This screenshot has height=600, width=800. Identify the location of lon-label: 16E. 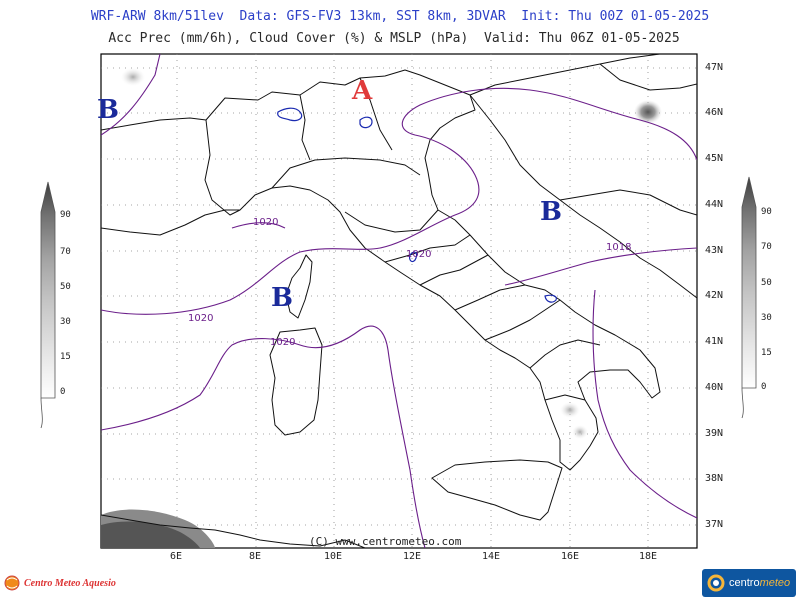
(570, 556).